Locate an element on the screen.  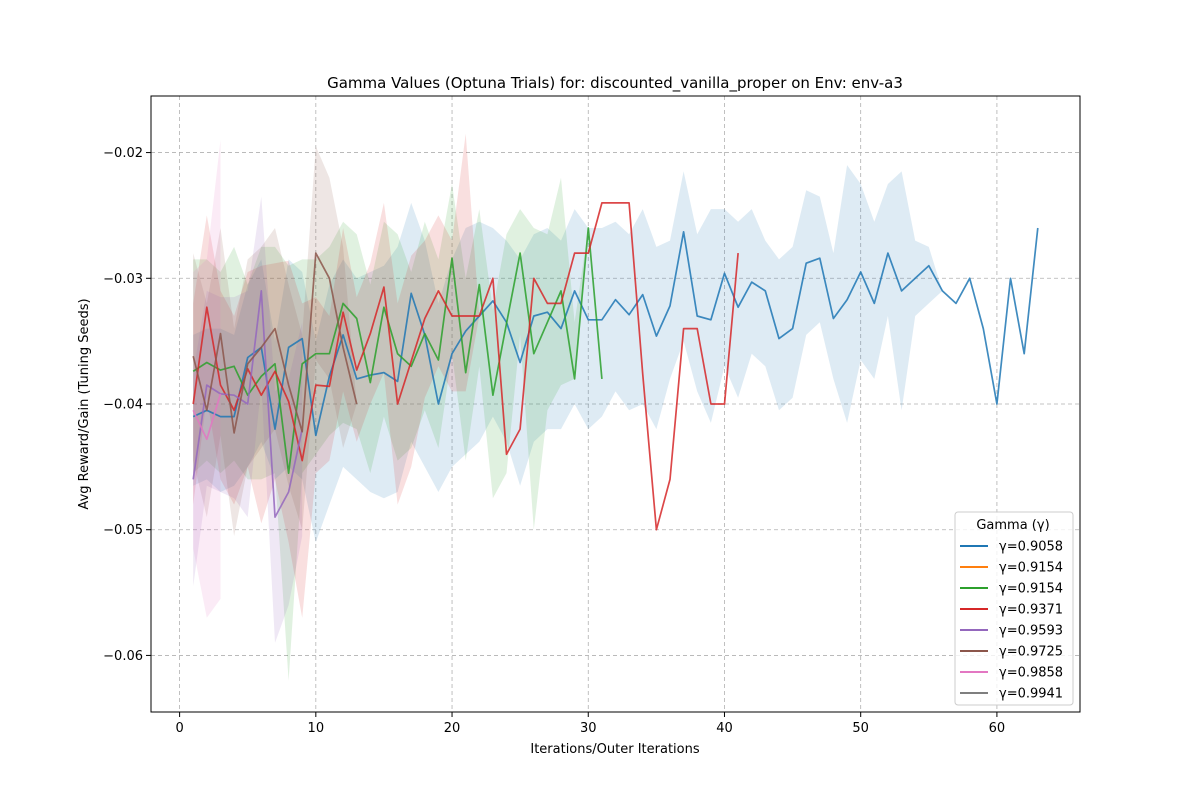
x-axis-label: Iterations/Outer Iterations is located at coordinates (614, 749).